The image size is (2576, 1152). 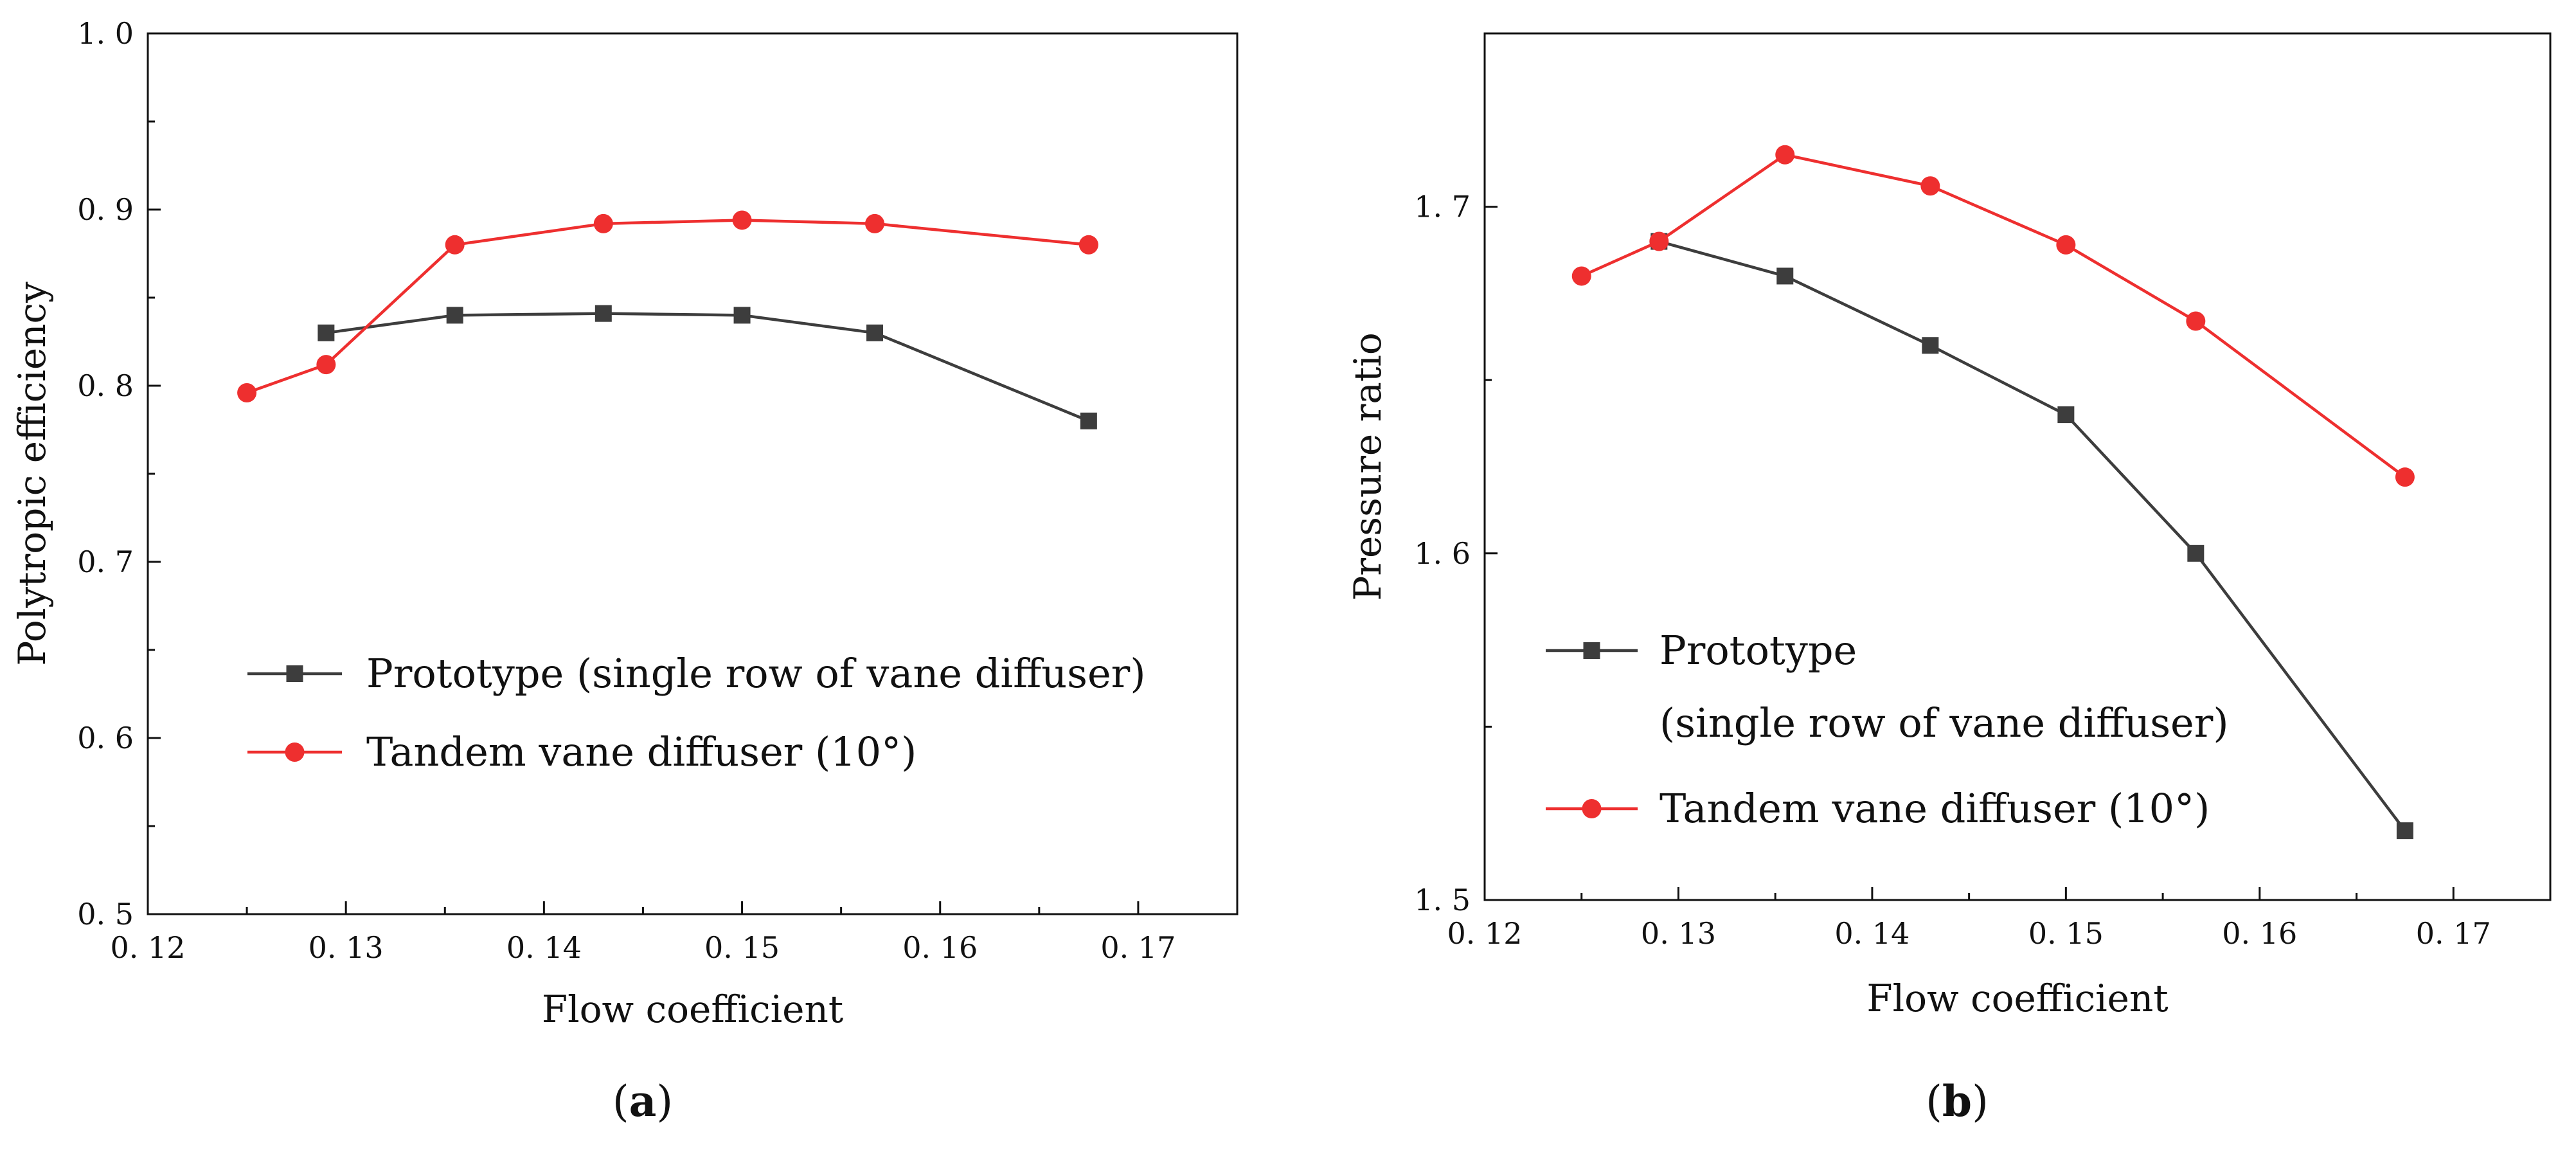 What do you see at coordinates (2032, 536) in the screenshot?
I see `series-line-prototype-b` at bounding box center [2032, 536].